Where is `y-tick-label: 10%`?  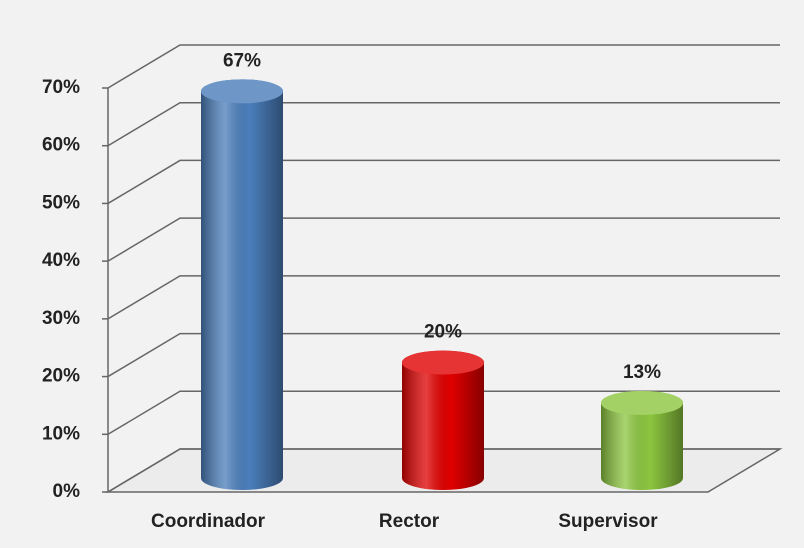
y-tick-label: 10% is located at coordinates (61, 433).